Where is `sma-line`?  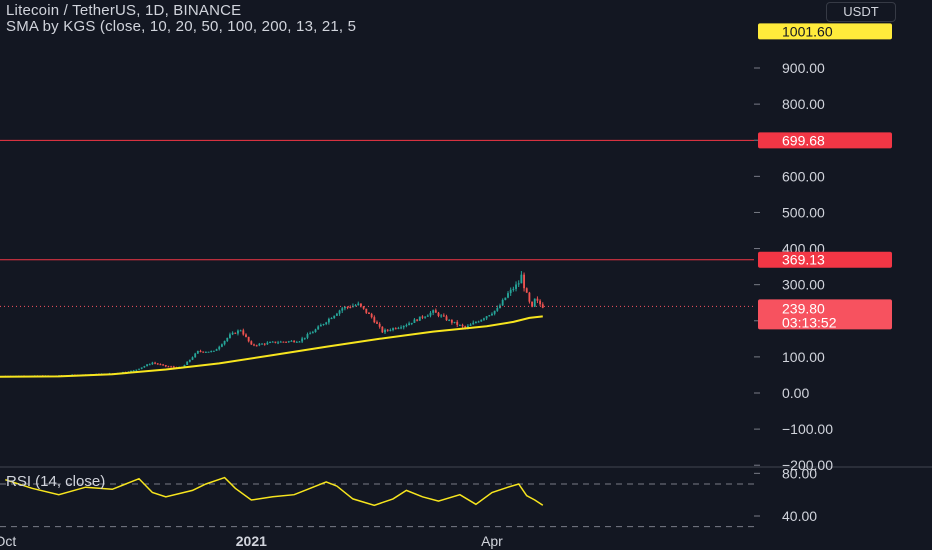
sma-line is located at coordinates (271, 346).